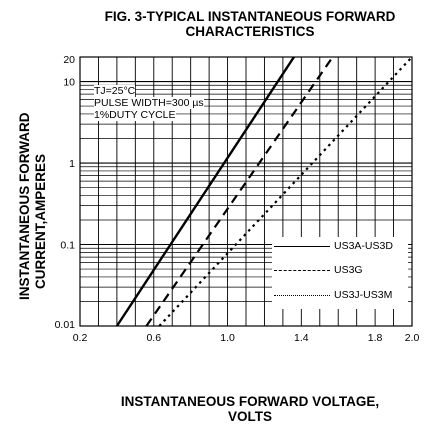 This screenshot has width=440, height=437. Describe the element at coordinates (69, 83) in the screenshot. I see `y-tick-label: 10` at that location.